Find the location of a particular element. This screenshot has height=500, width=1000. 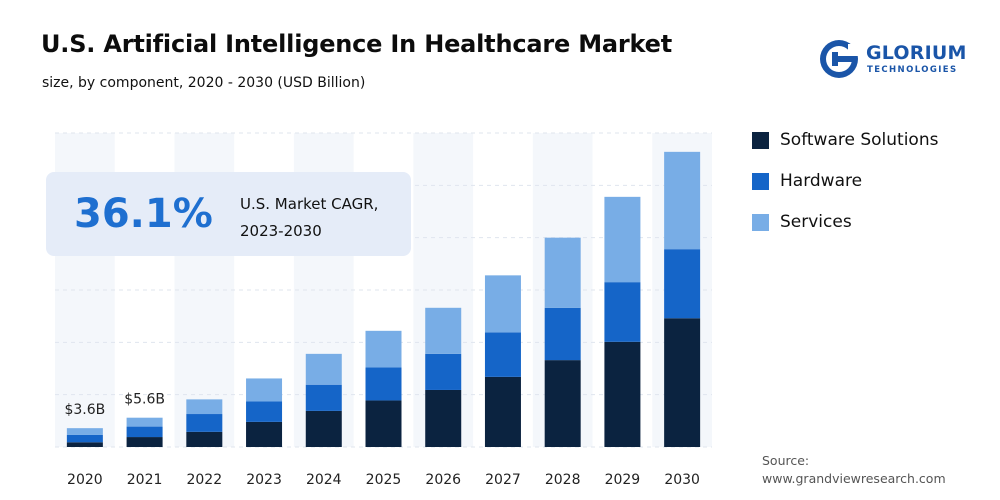

bar-hardware-2030 is located at coordinates (682, 284).